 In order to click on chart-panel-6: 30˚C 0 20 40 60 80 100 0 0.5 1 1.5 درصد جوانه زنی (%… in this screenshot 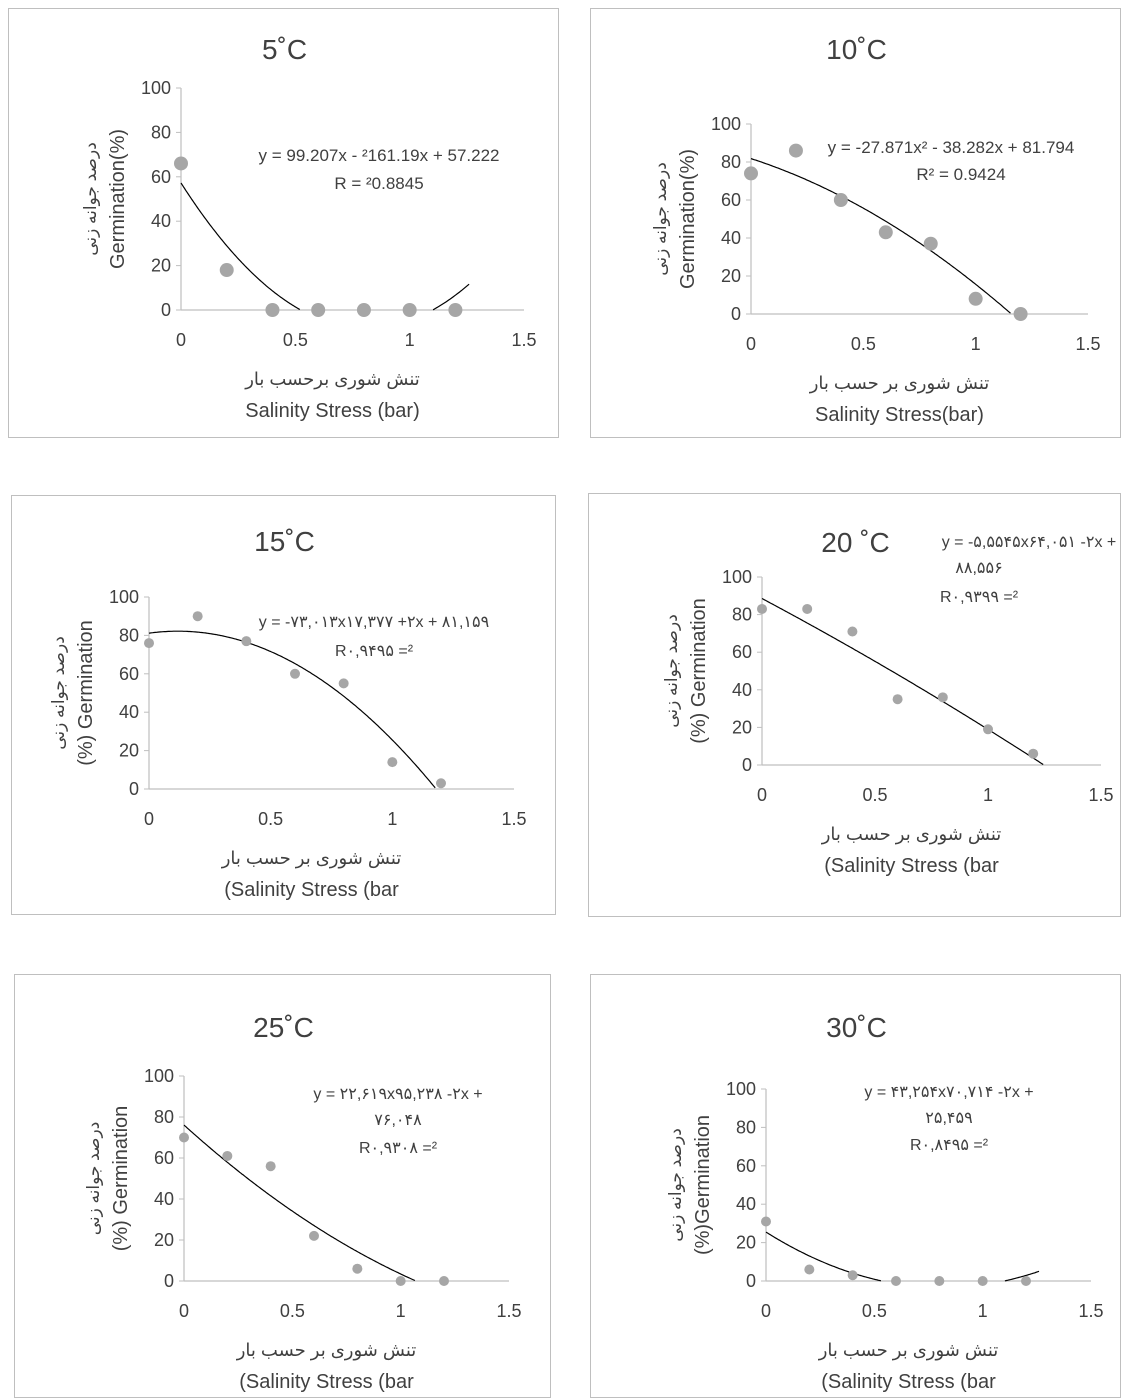, I will do `click(855, 1186)`.